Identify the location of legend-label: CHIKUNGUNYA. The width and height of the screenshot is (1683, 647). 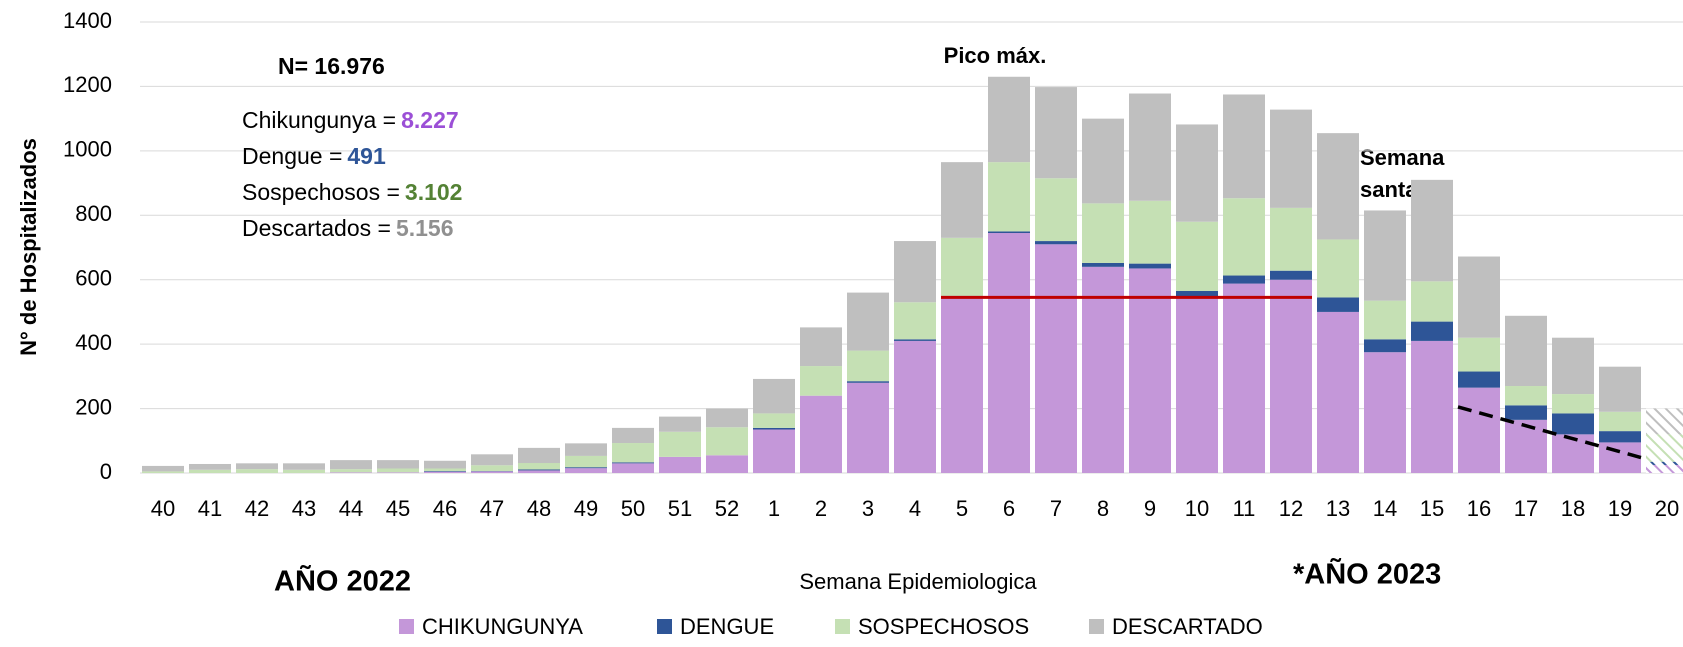
(502, 626).